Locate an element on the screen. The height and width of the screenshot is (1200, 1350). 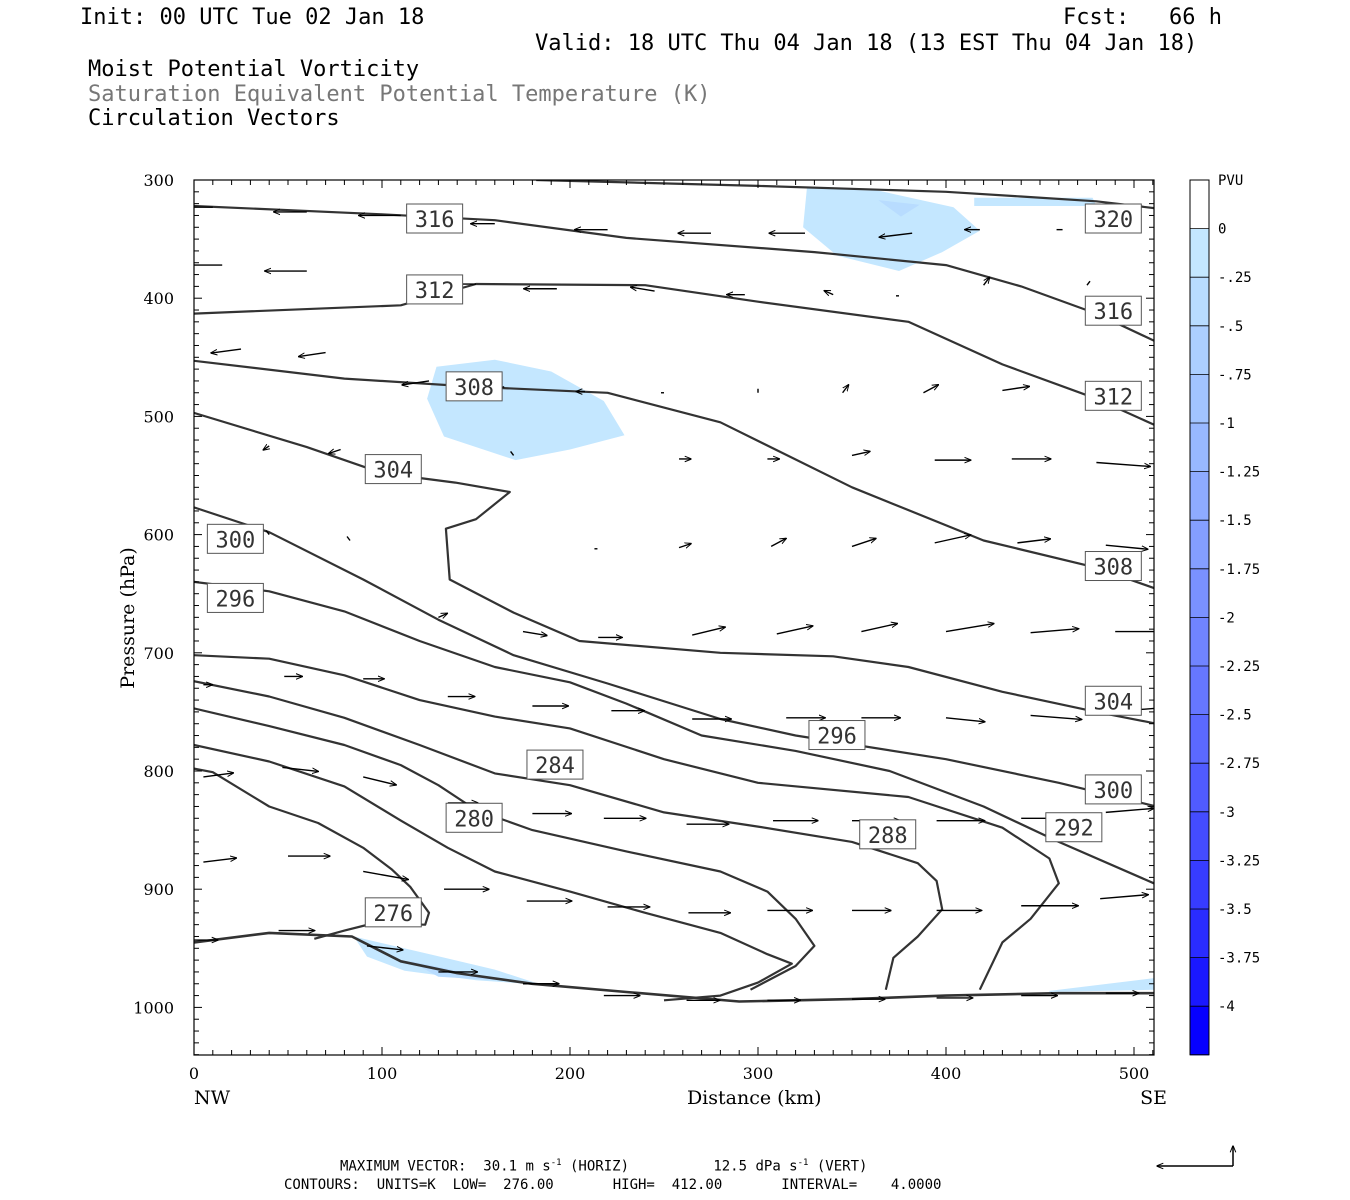
colorbar-label: -1.5 is located at coordinates (1235, 521).